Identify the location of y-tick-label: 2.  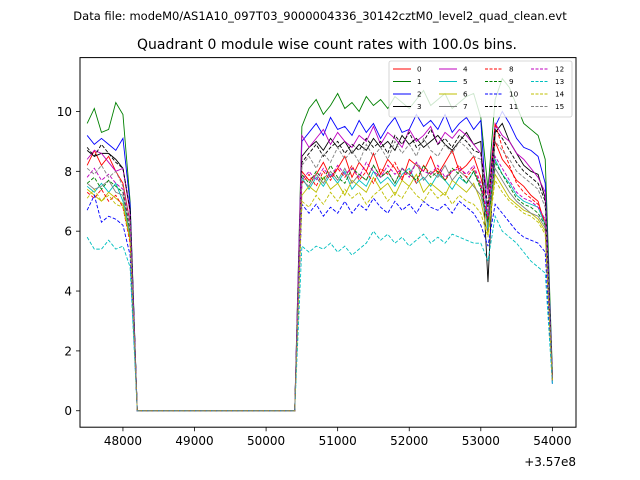
(68, 351).